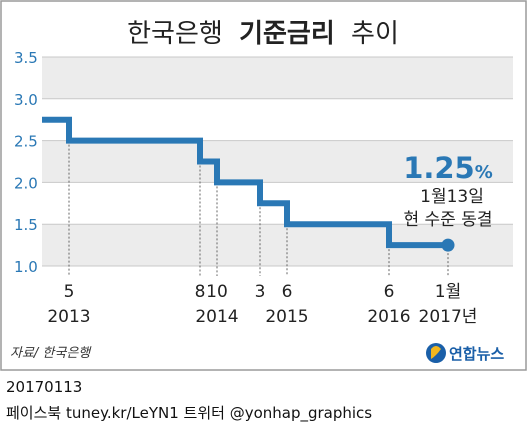 The height and width of the screenshot is (428, 527). Describe the element at coordinates (200, 292) in the screenshot. I see `x-tick-month: 8` at that location.